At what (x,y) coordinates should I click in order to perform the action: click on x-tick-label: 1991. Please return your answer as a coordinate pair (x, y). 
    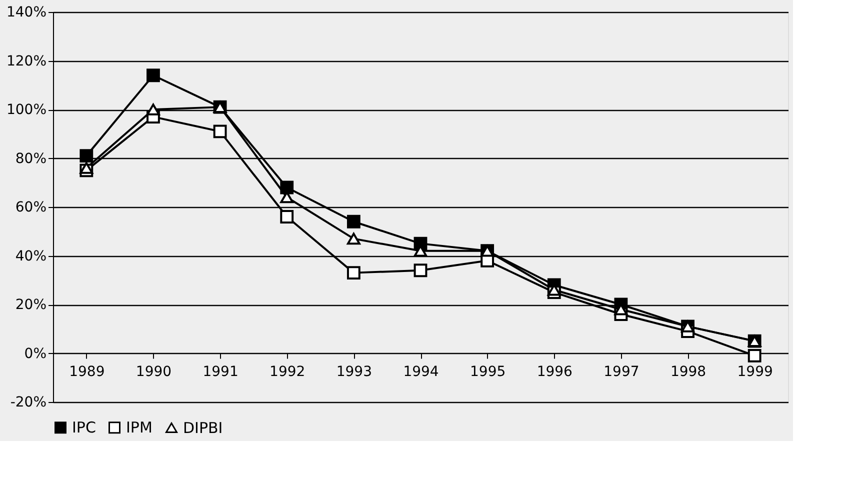
    Looking at the image, I should click on (220, 372).